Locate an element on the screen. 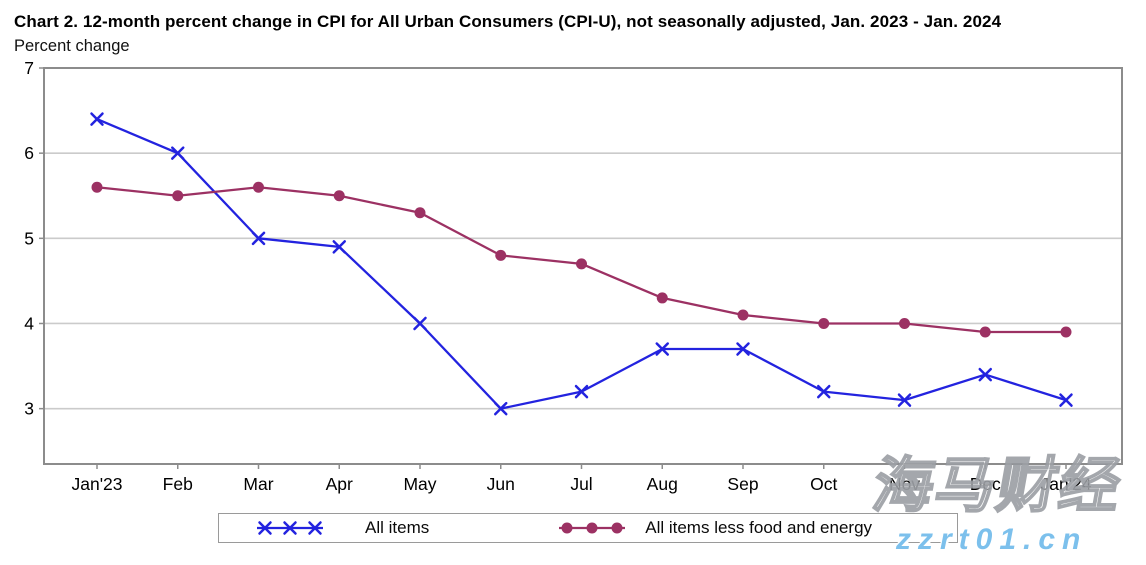  y-tick-label: 7 is located at coordinates (29, 68).